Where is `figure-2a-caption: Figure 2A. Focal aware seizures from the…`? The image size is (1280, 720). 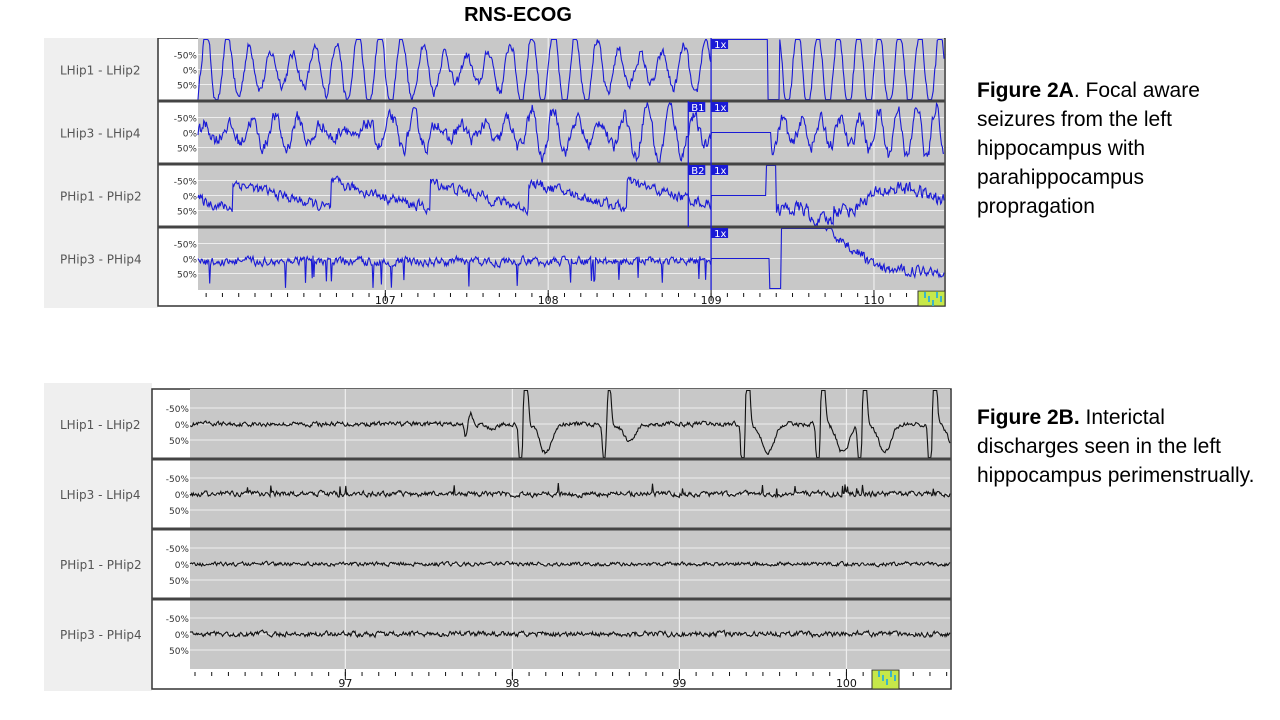 figure-2a-caption: Figure 2A. Focal aware seizures from the… is located at coordinates (1122, 148).